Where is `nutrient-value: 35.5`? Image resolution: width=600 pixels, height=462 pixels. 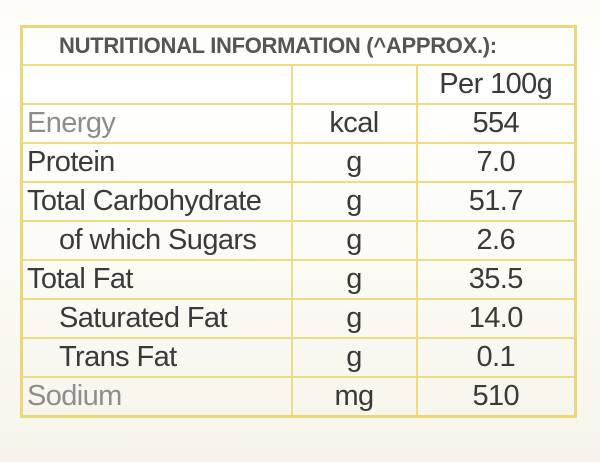 nutrient-value: 35.5 is located at coordinates (496, 279).